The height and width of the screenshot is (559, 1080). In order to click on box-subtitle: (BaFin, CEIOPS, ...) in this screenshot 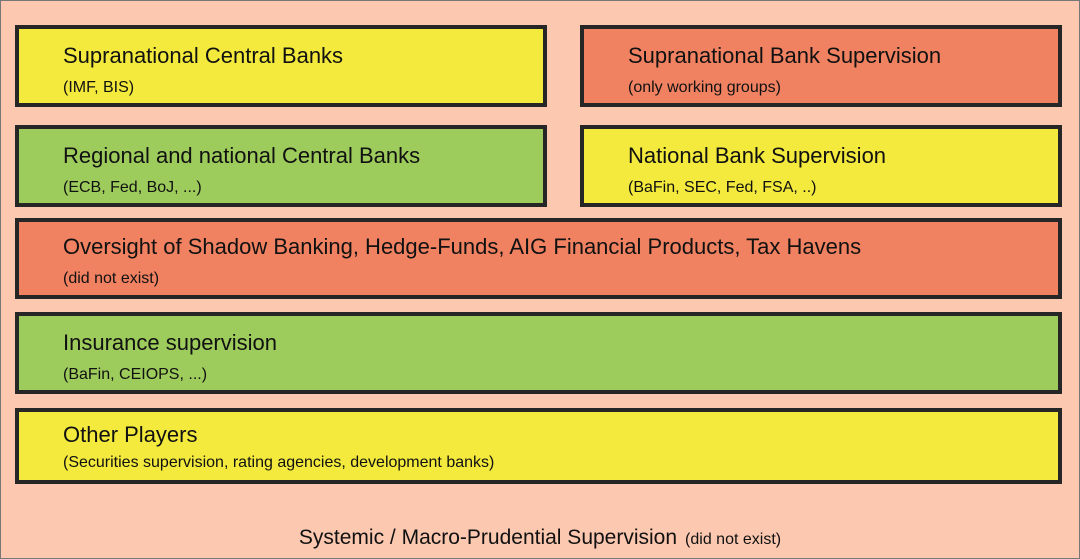, I will do `click(135, 374)`.